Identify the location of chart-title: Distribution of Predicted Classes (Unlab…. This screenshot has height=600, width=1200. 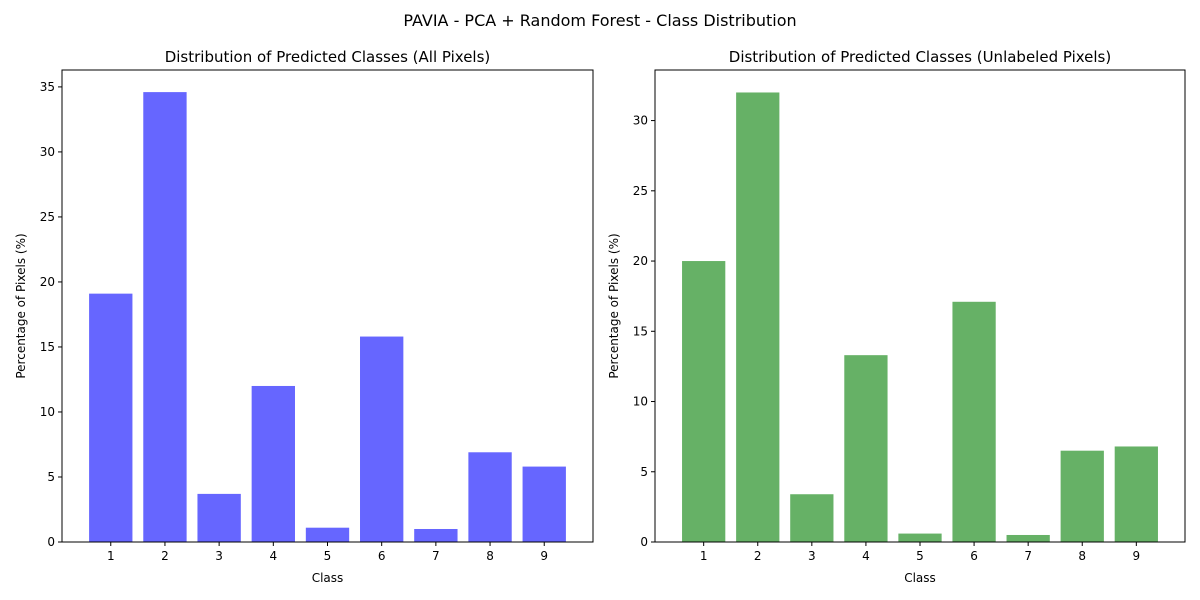
(920, 57).